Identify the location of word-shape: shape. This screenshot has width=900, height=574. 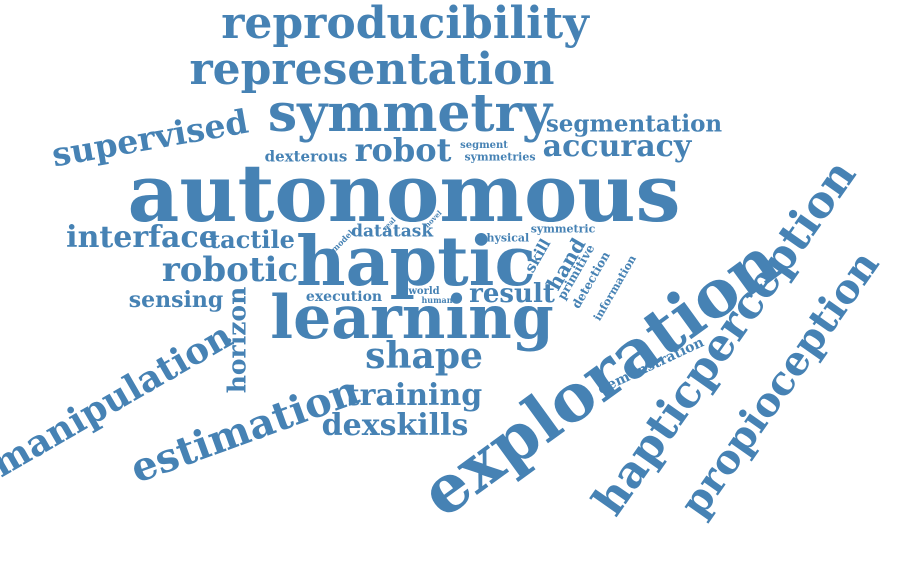
(424, 356).